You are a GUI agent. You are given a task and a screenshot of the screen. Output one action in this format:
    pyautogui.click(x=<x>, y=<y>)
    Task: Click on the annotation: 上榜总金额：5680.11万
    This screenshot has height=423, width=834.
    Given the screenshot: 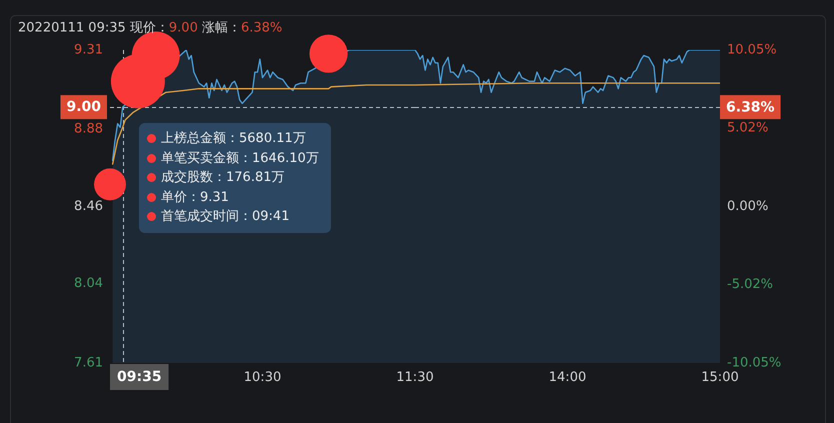 What is the action you would take?
    pyautogui.click(x=233, y=139)
    